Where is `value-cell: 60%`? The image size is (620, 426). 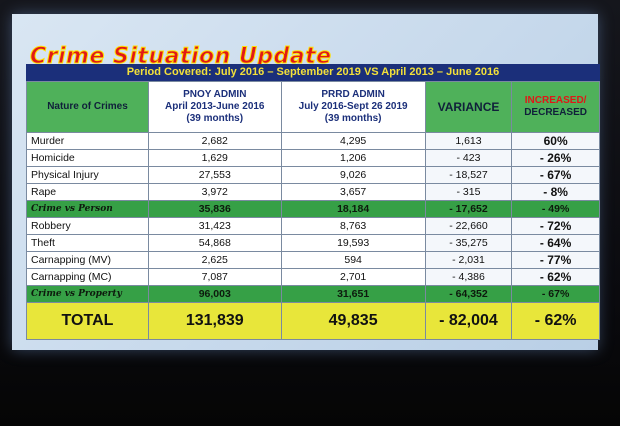
value-cell: 60% is located at coordinates (555, 141).